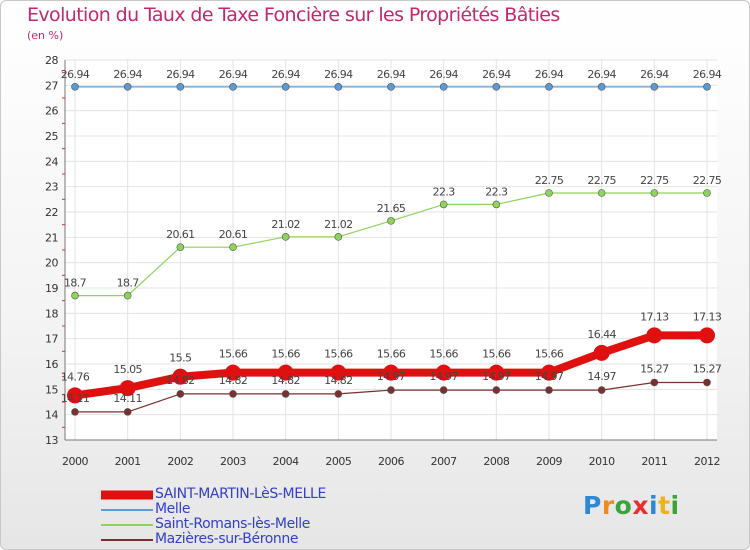  Describe the element at coordinates (675, 505) in the screenshot. I see `logo-letter: i` at that location.